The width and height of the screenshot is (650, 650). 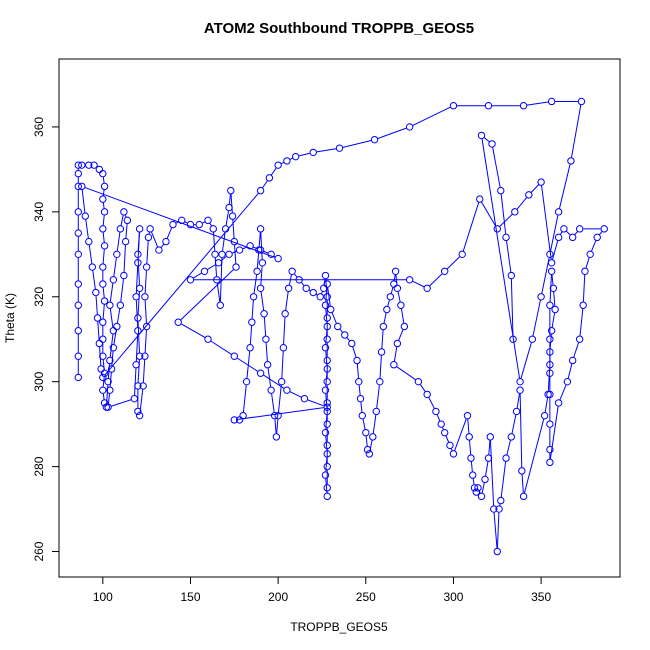 I want to click on x-tick-label: 250, so click(x=366, y=597).